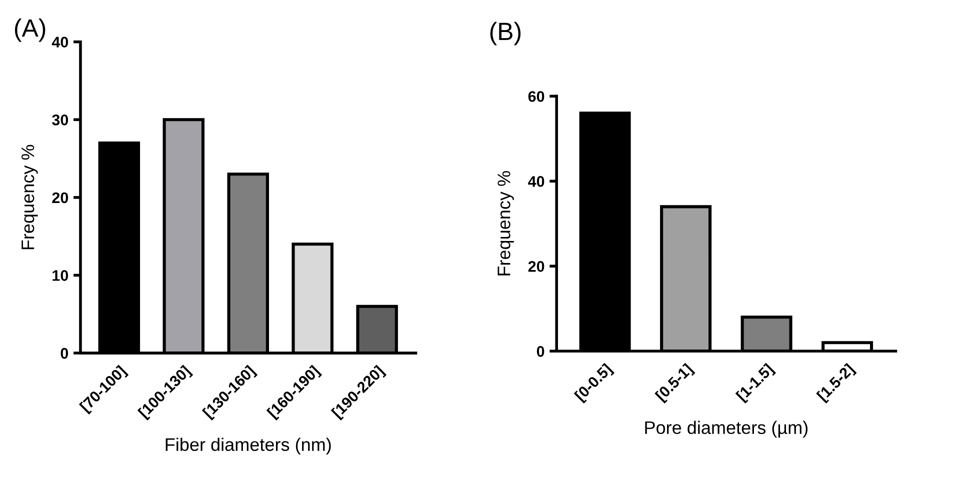 The image size is (958, 481). Describe the element at coordinates (60, 120) in the screenshot. I see `y-tick-label: 30` at that location.